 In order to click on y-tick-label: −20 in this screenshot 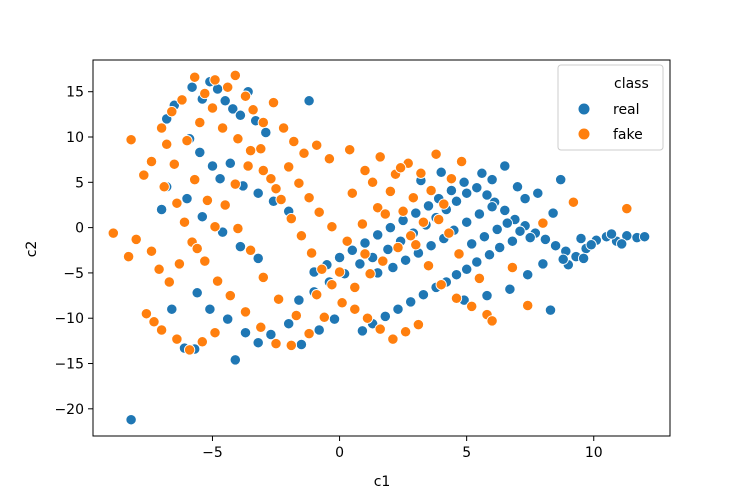, I will do `click(69, 410)`.